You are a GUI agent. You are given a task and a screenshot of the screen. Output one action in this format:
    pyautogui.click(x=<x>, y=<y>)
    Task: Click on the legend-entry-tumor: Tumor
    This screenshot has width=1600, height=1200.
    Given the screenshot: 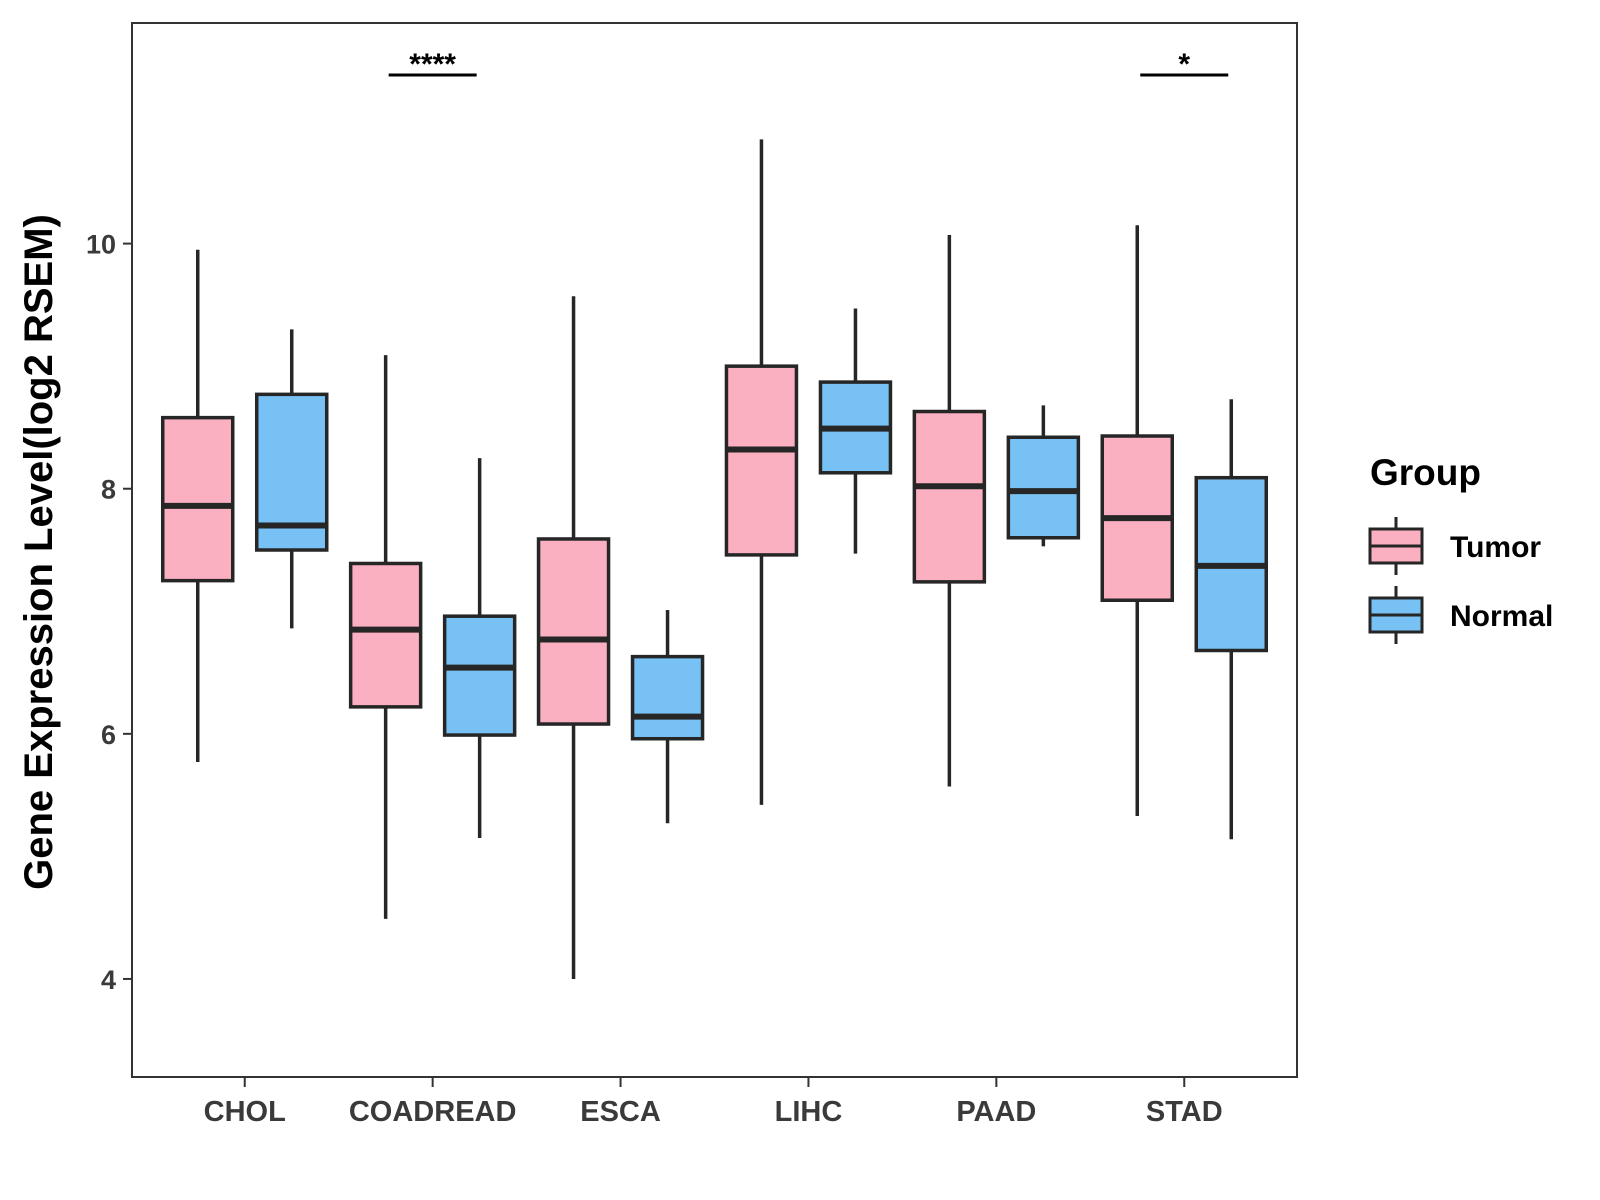 What is the action you would take?
    pyautogui.click(x=1454, y=546)
    